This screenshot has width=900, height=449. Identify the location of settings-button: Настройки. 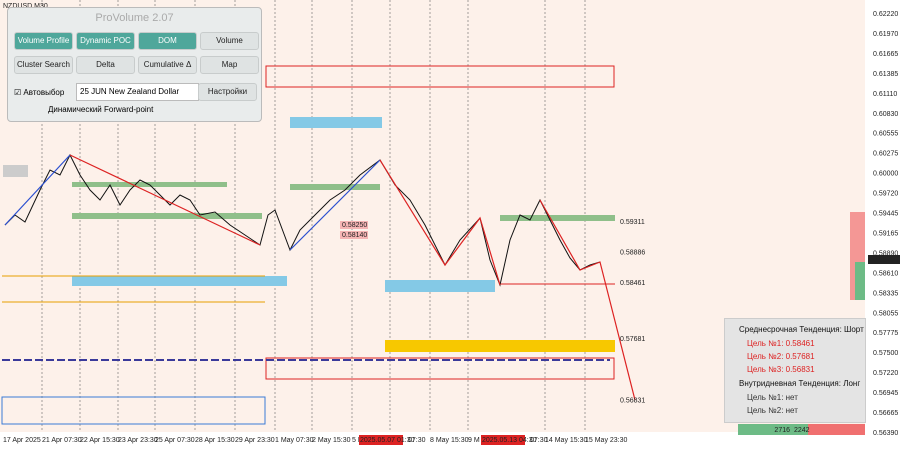
(227, 92).